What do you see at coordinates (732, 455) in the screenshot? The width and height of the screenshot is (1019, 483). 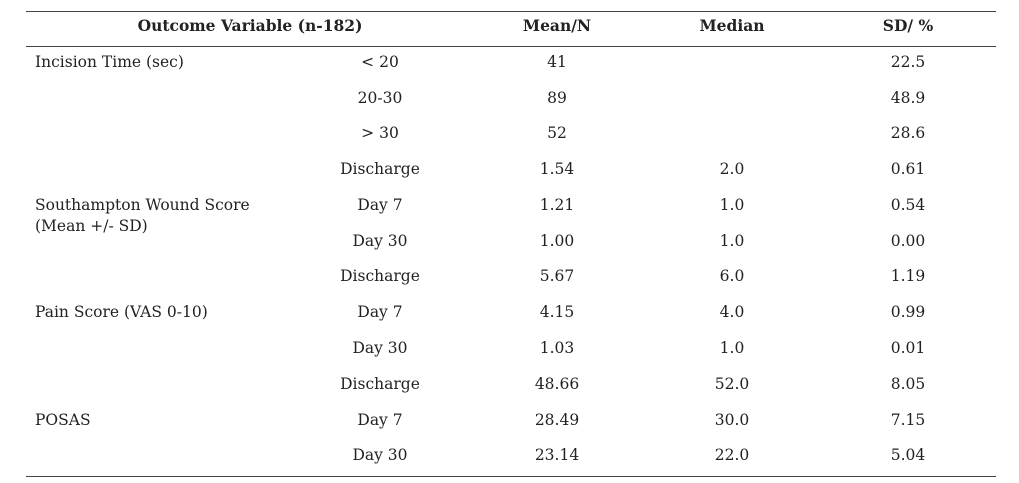 I see `row-median: 22.0` at bounding box center [732, 455].